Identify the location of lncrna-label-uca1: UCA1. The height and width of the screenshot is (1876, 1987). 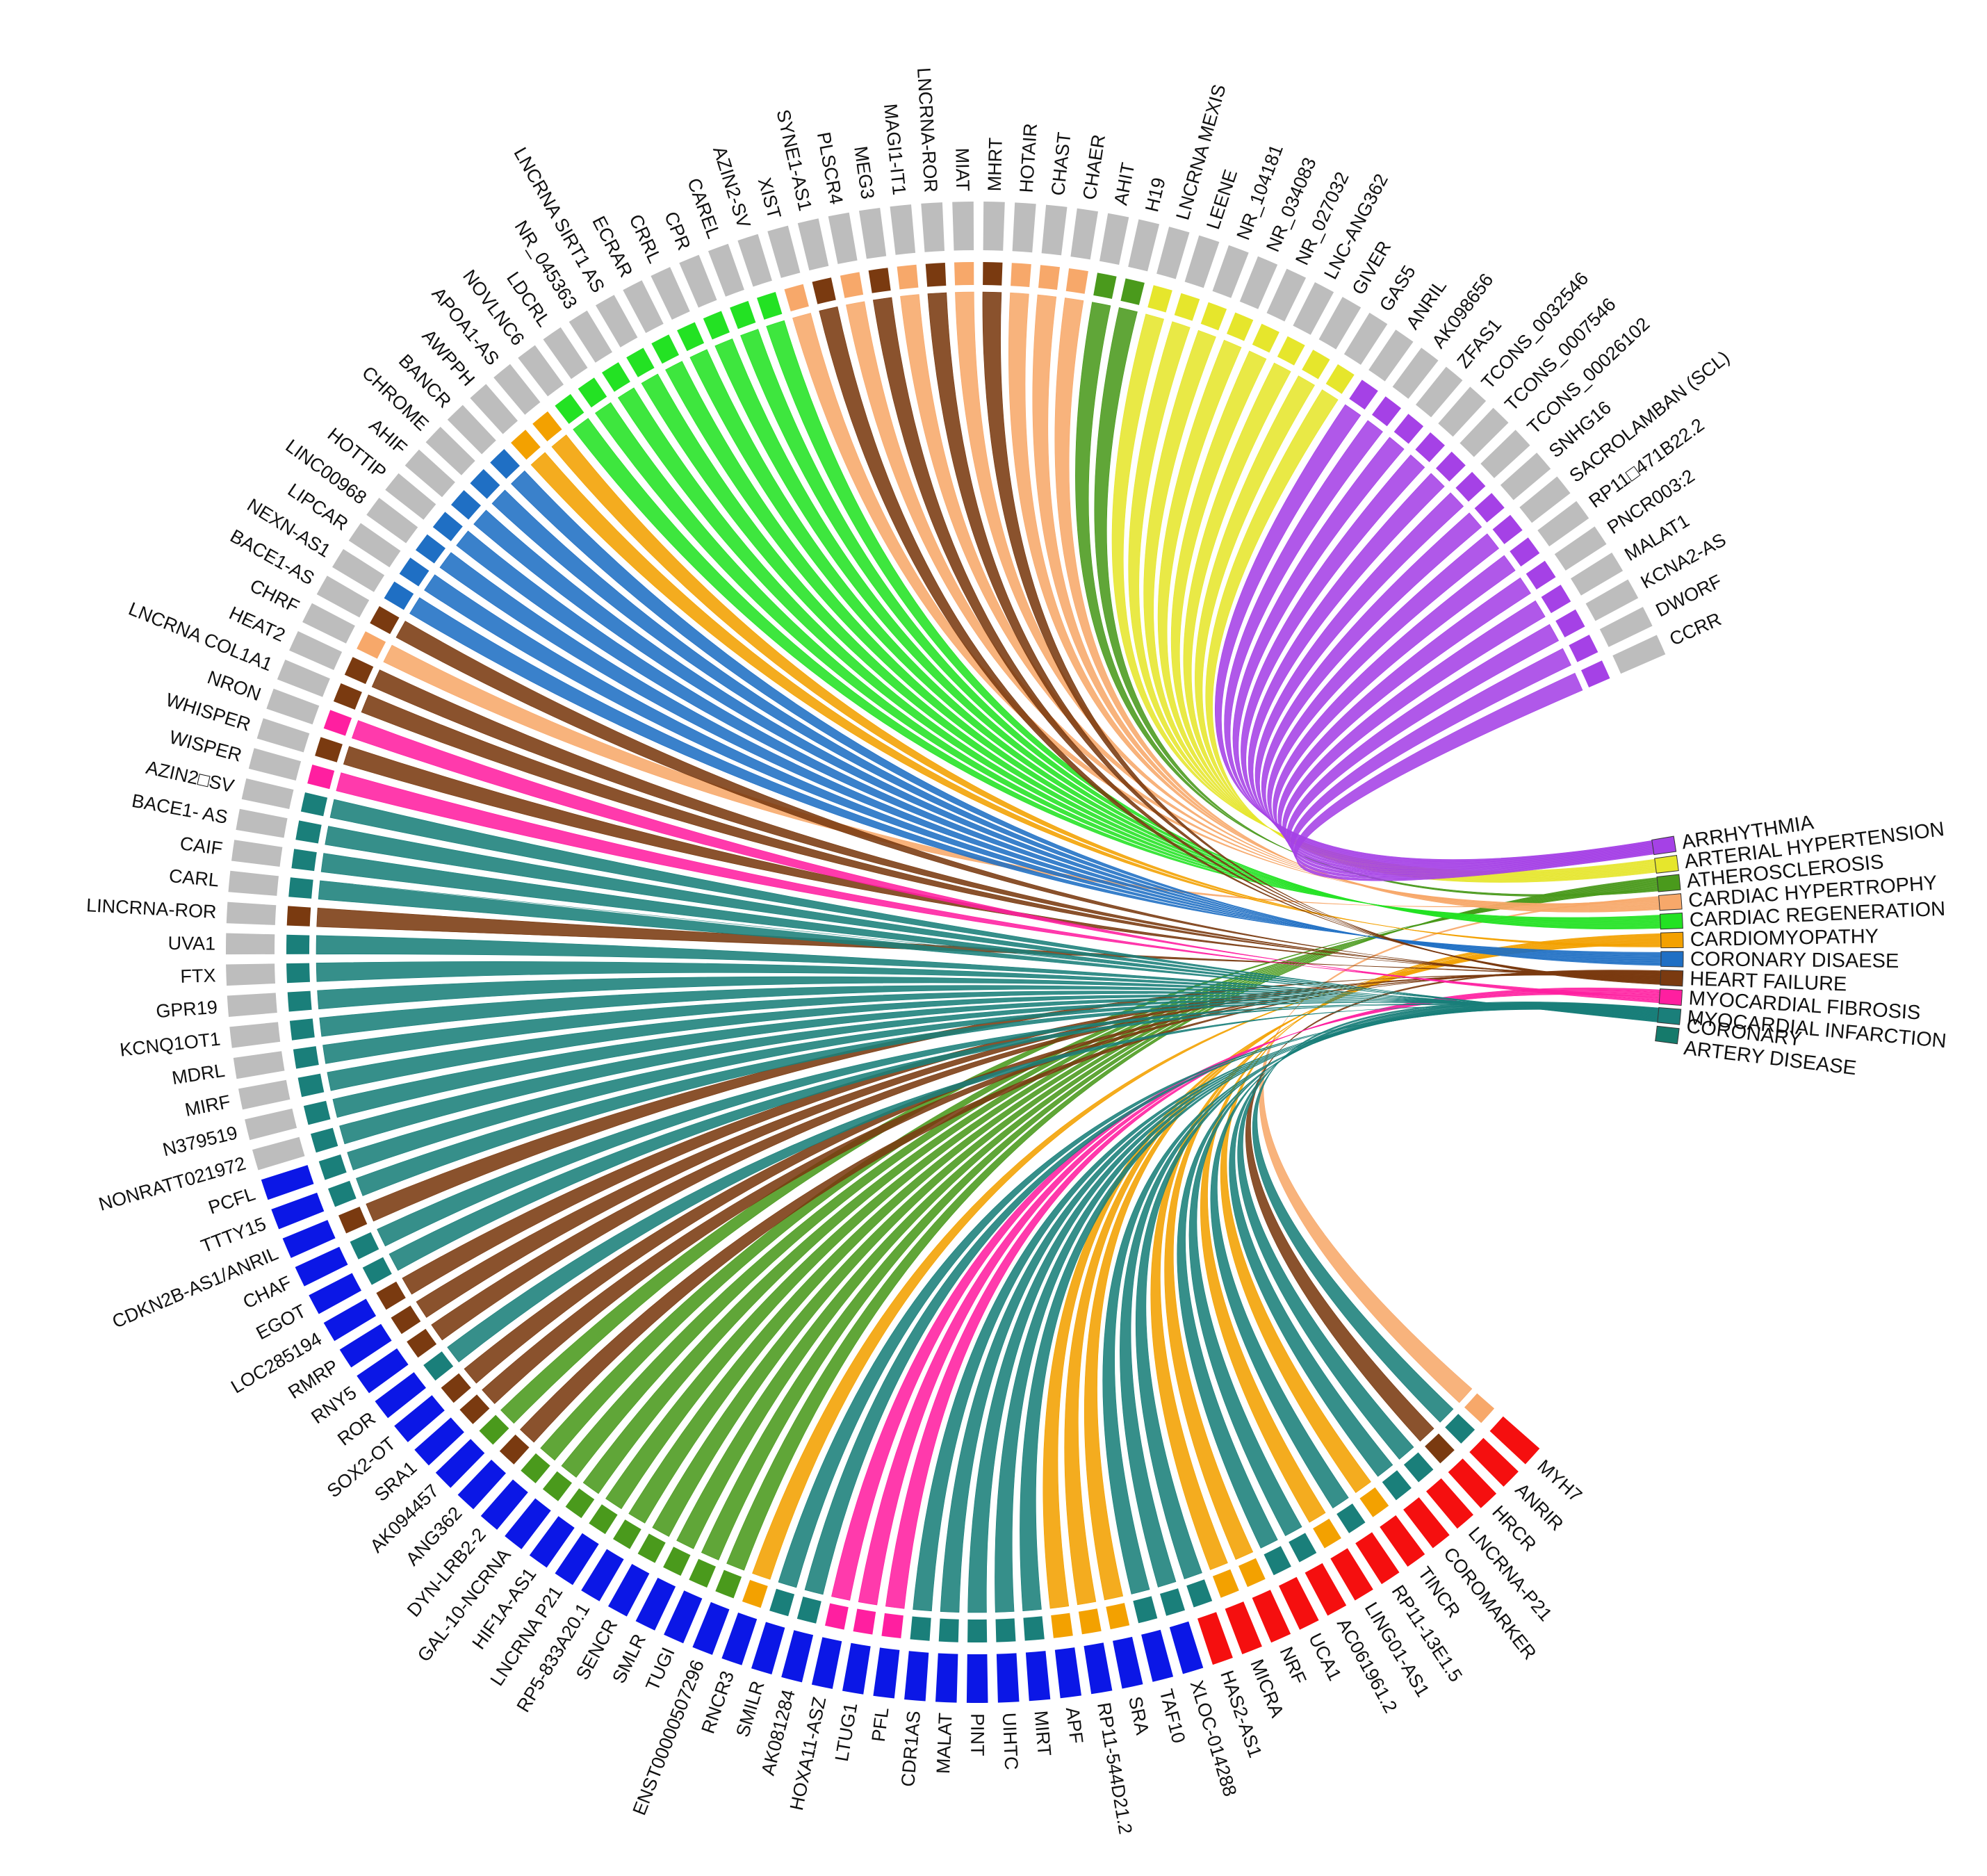
(1325, 1657).